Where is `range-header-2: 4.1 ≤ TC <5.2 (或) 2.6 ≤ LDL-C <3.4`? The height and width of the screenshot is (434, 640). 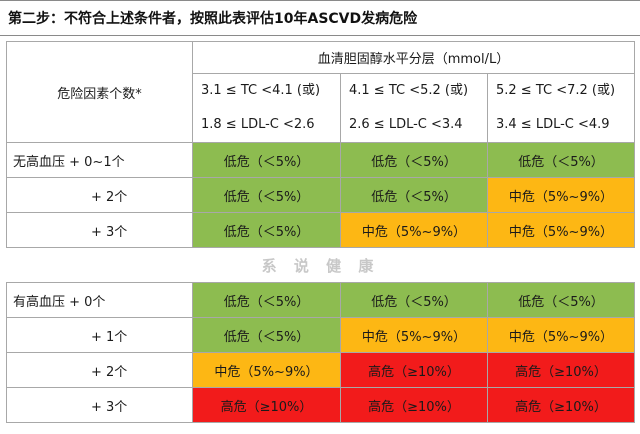
range-header-2: 4.1 ≤ TC <5.2 (或) 2.6 ≤ LDL-C <3.4 is located at coordinates (414, 108).